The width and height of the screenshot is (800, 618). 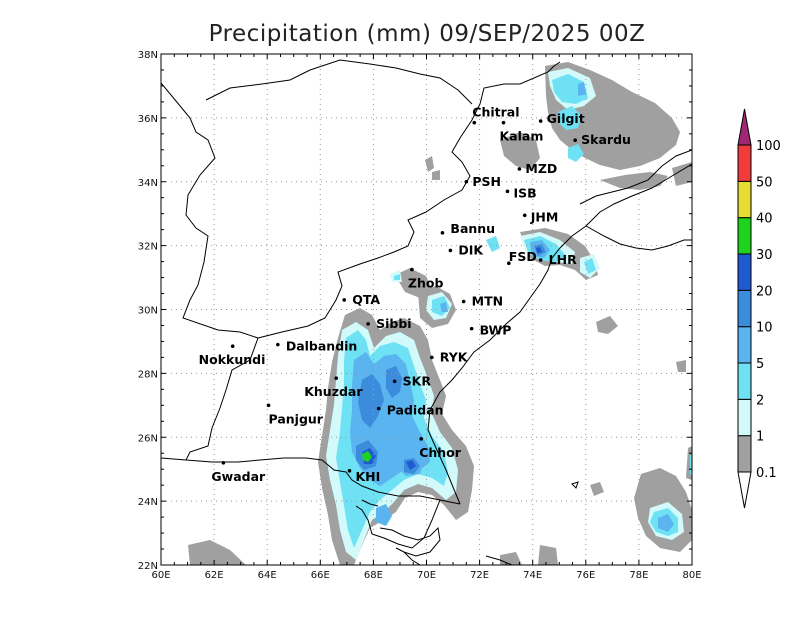 What do you see at coordinates (333, 391) in the screenshot?
I see `city-label: Khuzdar` at bounding box center [333, 391].